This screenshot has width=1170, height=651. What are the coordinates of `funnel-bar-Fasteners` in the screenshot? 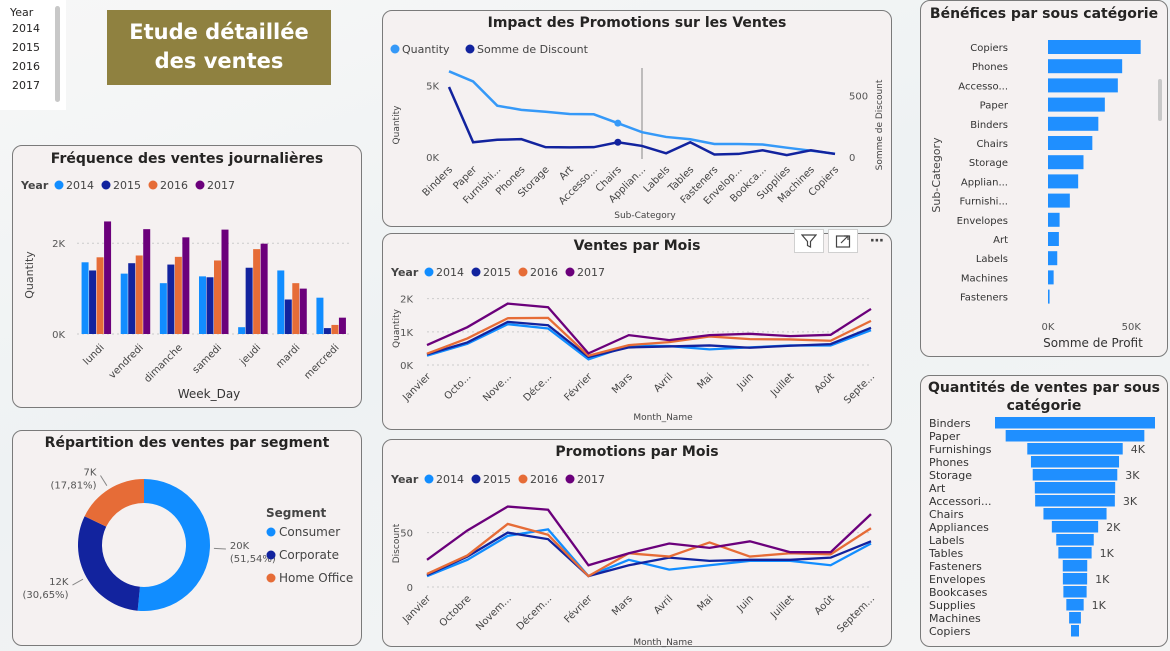 It's located at (1075, 566).